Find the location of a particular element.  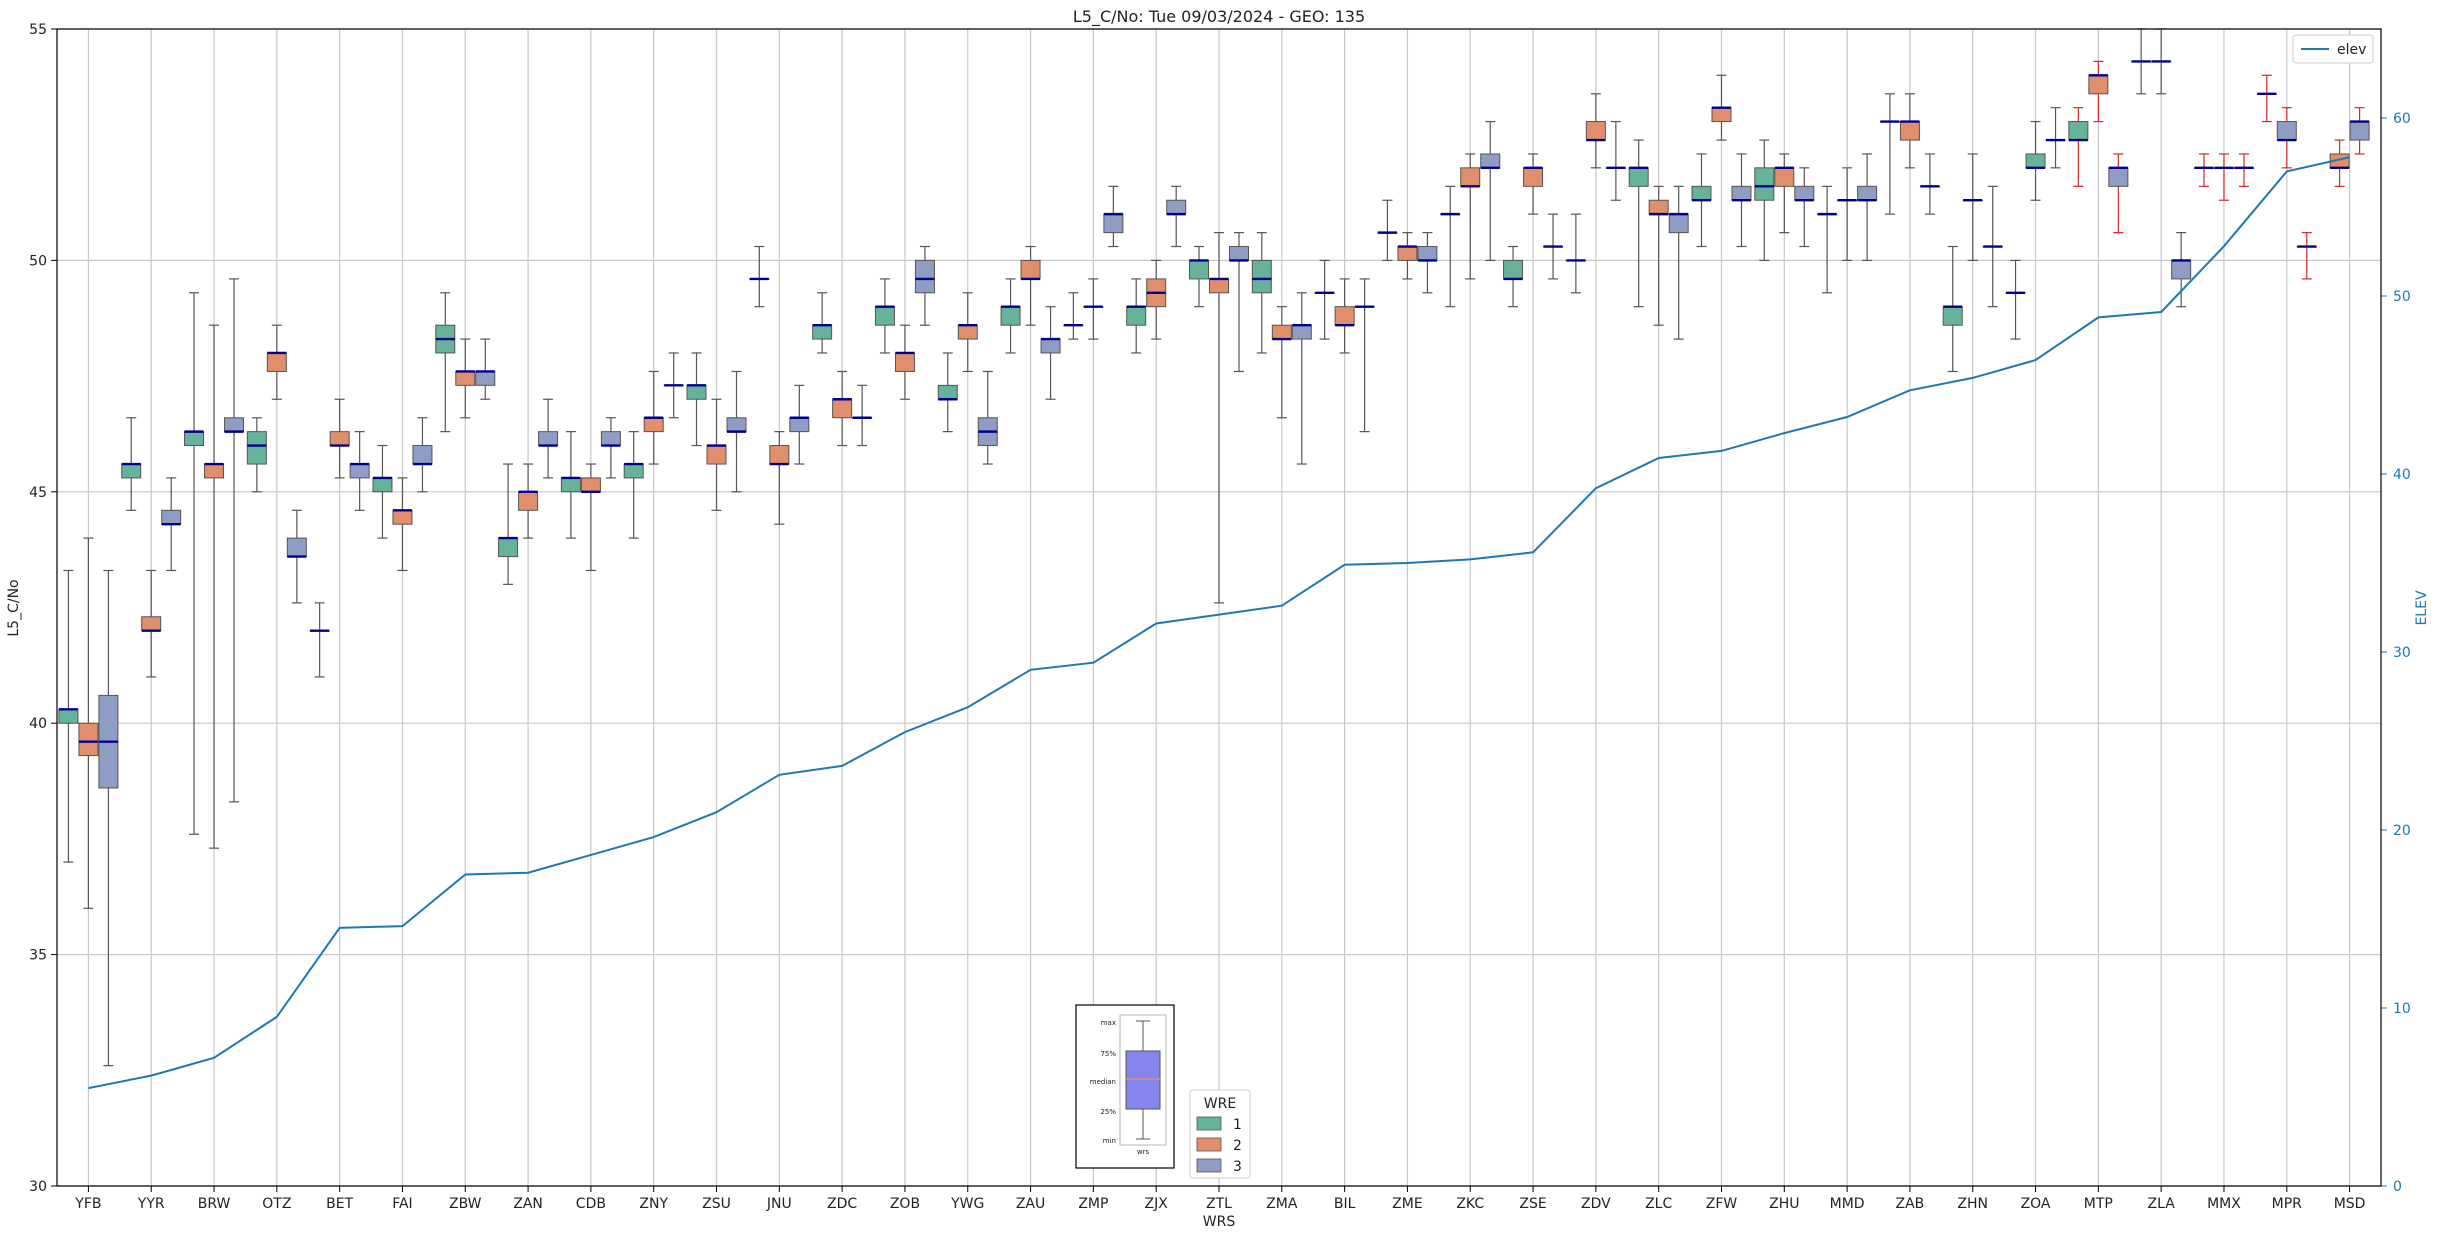

box-ZTL-wre1 is located at coordinates (1199, 276).